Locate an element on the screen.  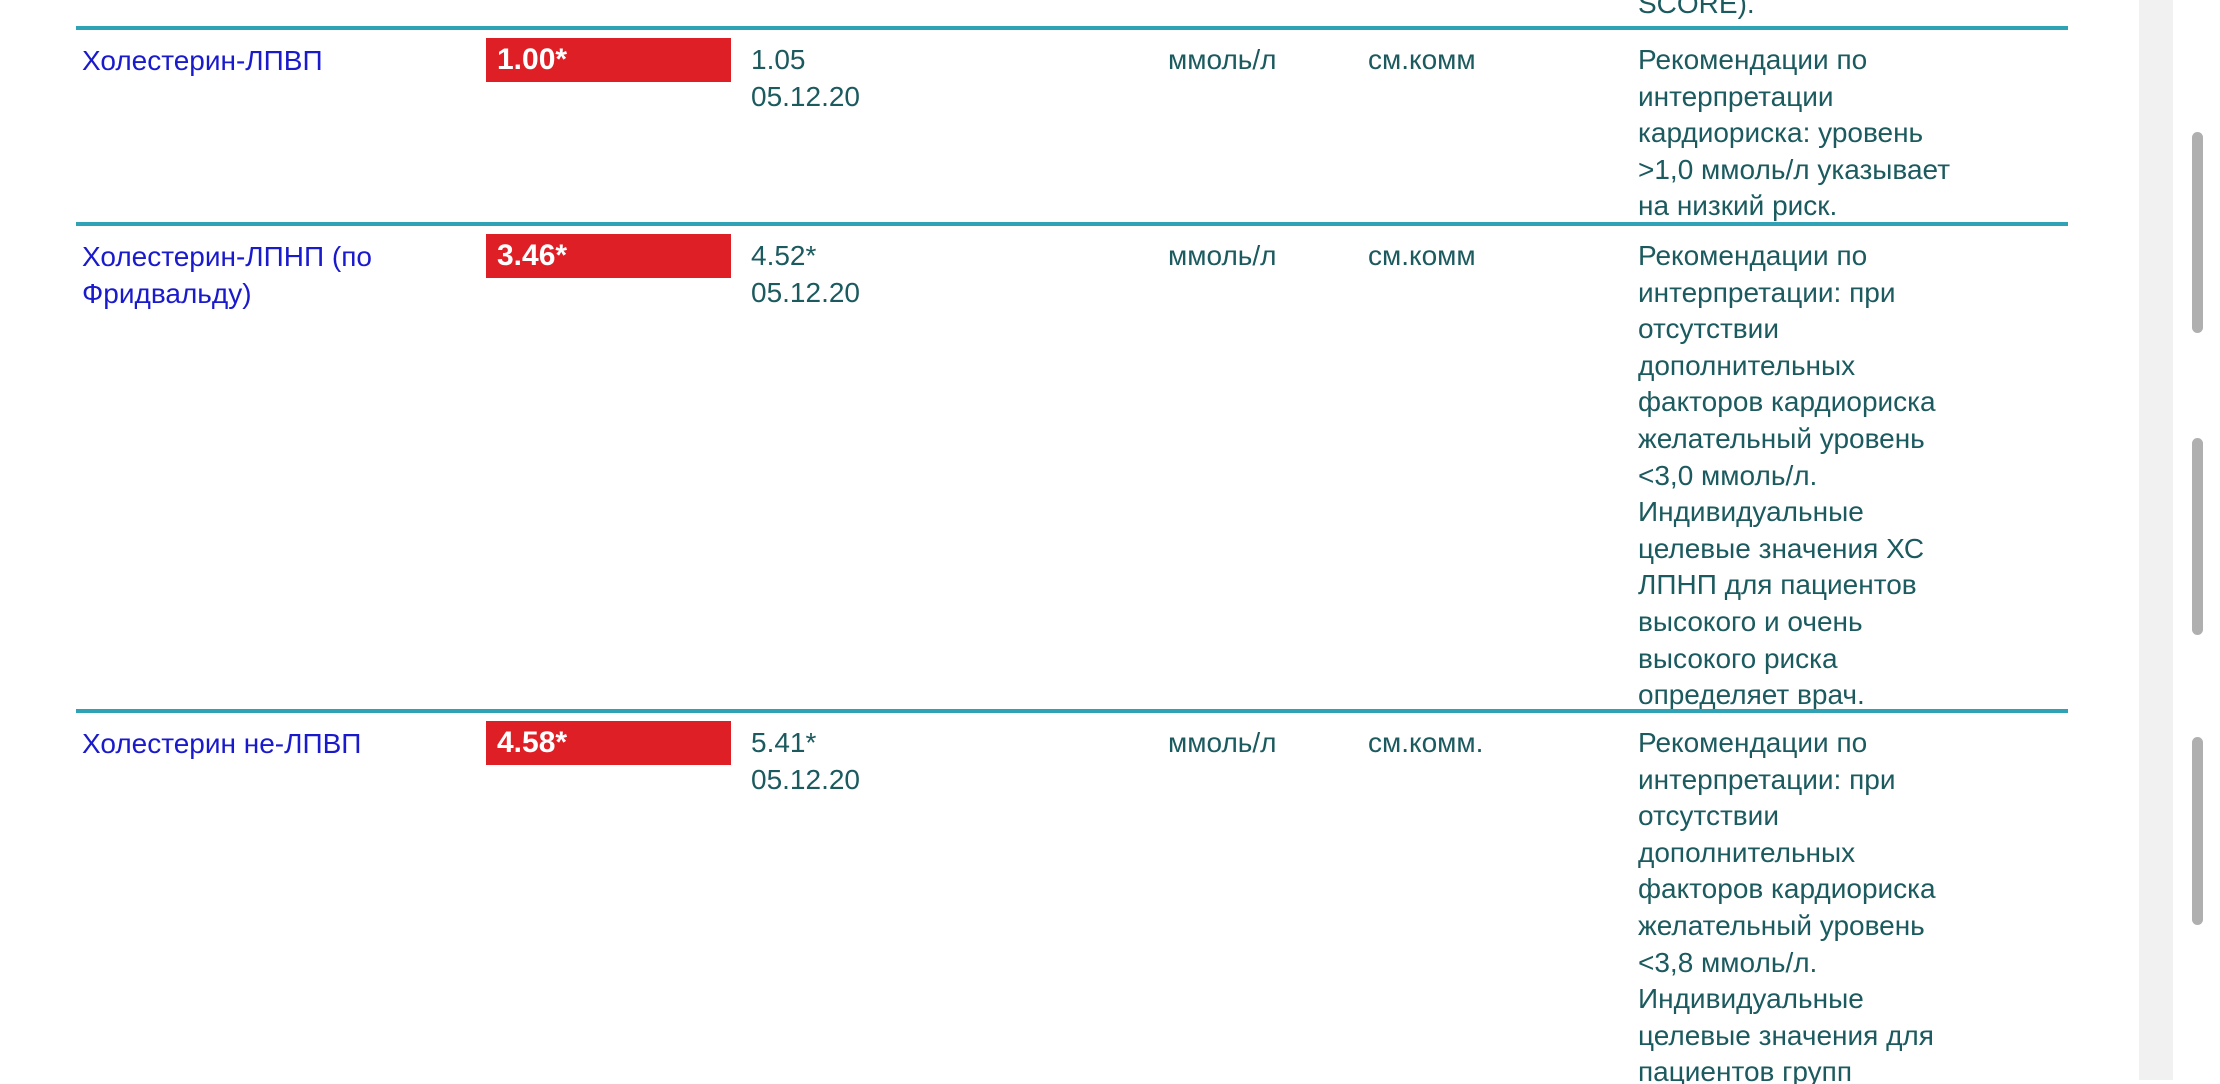
test-name: Холестерин-ЛПВП is located at coordinates (202, 60).